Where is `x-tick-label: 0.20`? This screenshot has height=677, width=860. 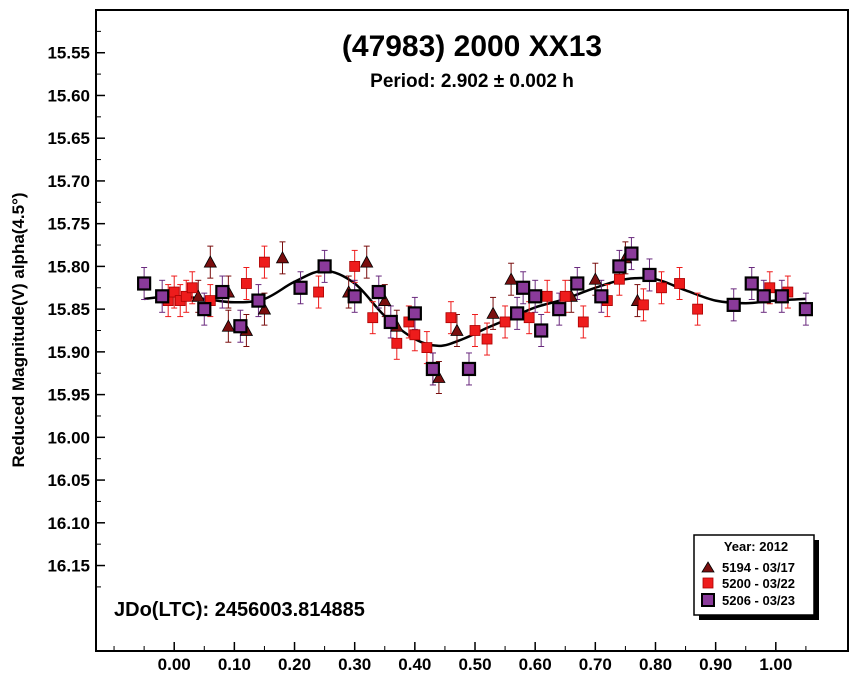 x-tick-label: 0.20 is located at coordinates (294, 664).